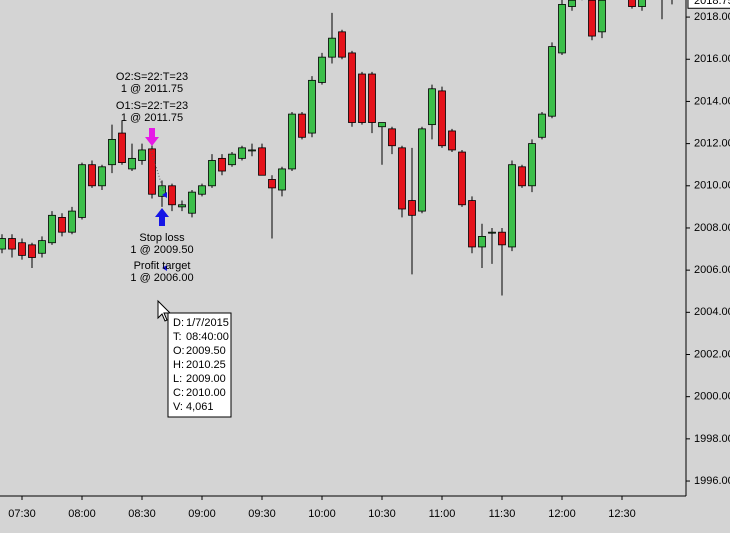  I want to click on x-tick-label: 08:00, so click(82, 514).